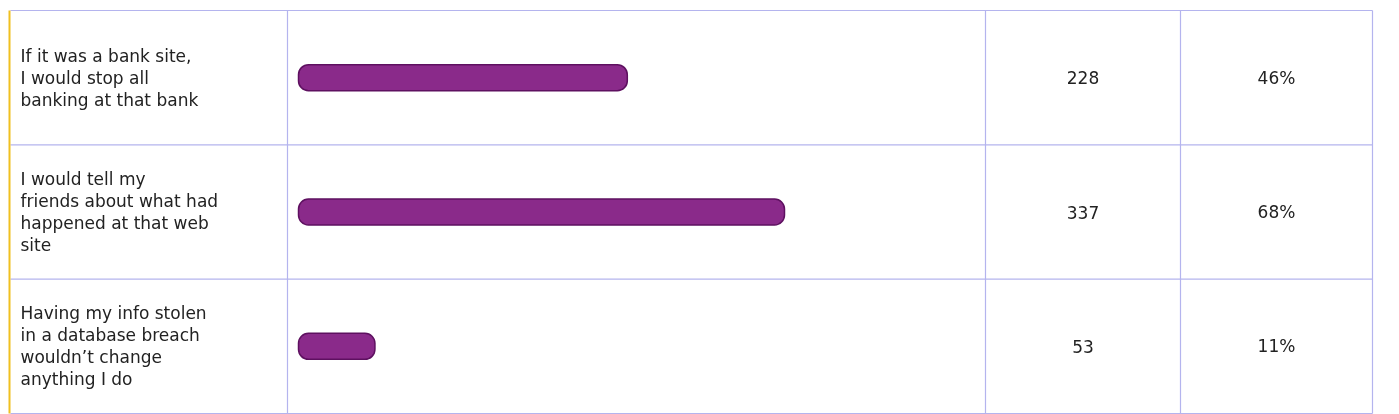 The height and width of the screenshot is (414, 1399). What do you see at coordinates (1083, 346) in the screenshot?
I see `data-label: 53` at bounding box center [1083, 346].